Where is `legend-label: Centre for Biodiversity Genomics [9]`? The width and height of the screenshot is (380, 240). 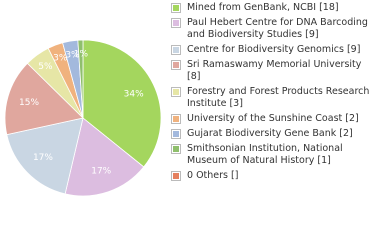
legend-label: Centre for Biodiversity Genomics [9] is located at coordinates (274, 49).